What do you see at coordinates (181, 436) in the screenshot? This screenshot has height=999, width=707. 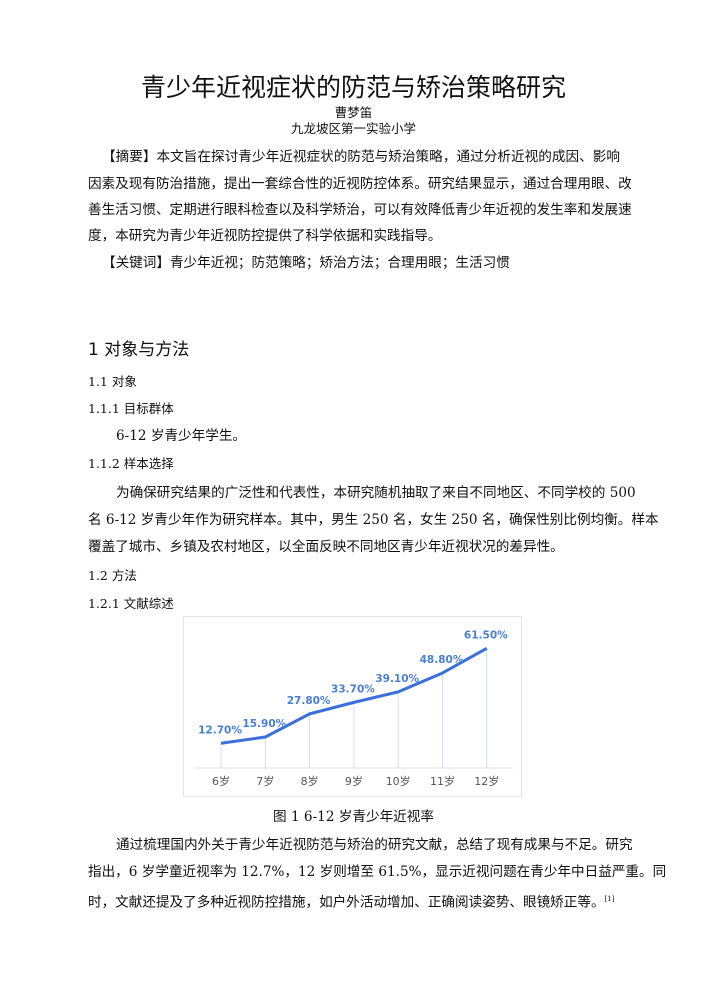 I see `paragraph: 6-12 岁青少年学生。` at bounding box center [181, 436].